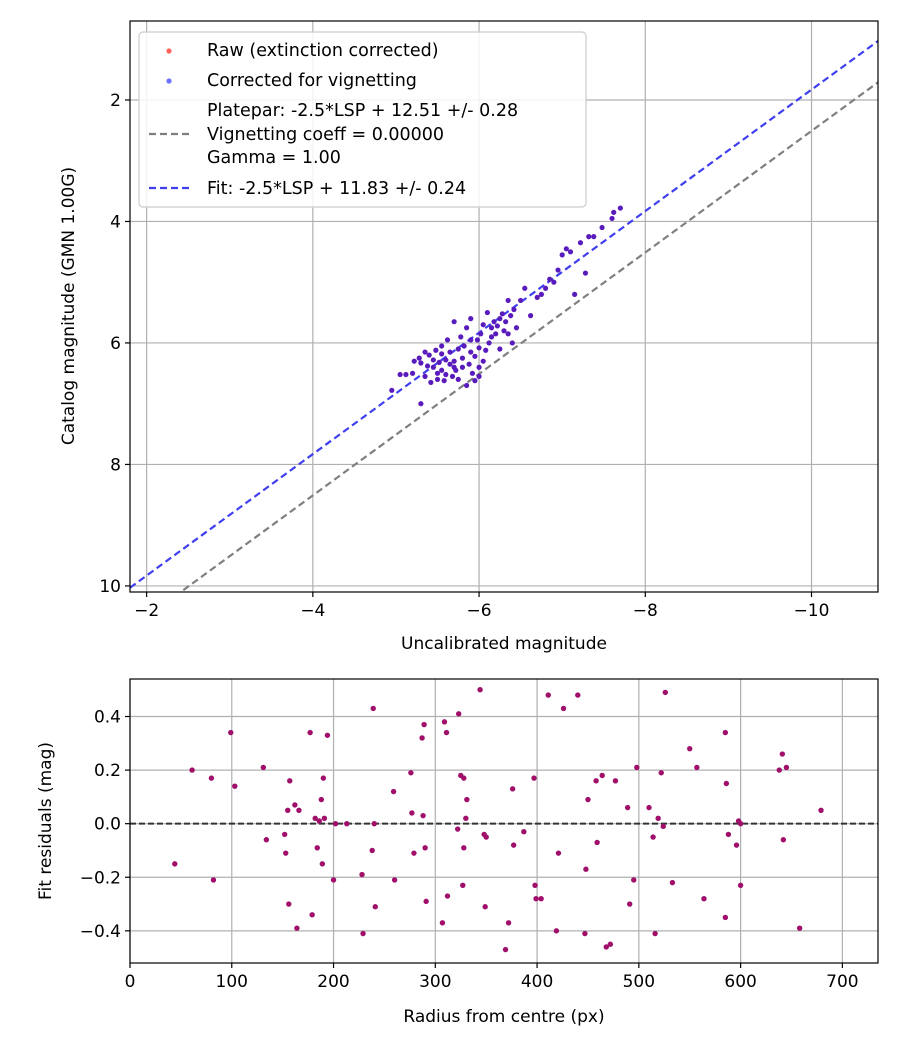 The width and height of the screenshot is (900, 1050). I want to click on legend-platepar-label: Platepar: -2.5*LSP + 12.51 +/- 0.28, so click(362, 111).